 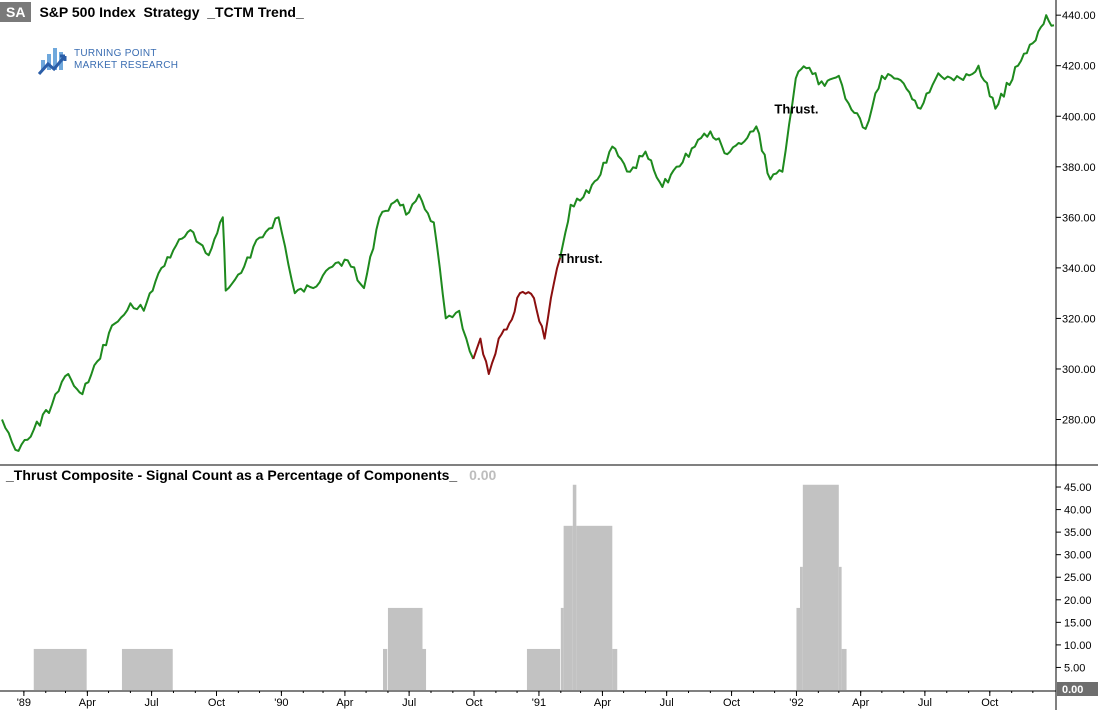 I want to click on indicator-tick-label: 20.00, so click(x=1078, y=601).